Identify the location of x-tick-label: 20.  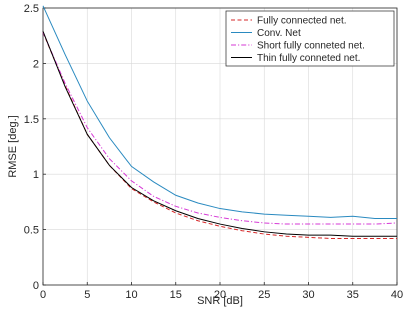
(220, 295).